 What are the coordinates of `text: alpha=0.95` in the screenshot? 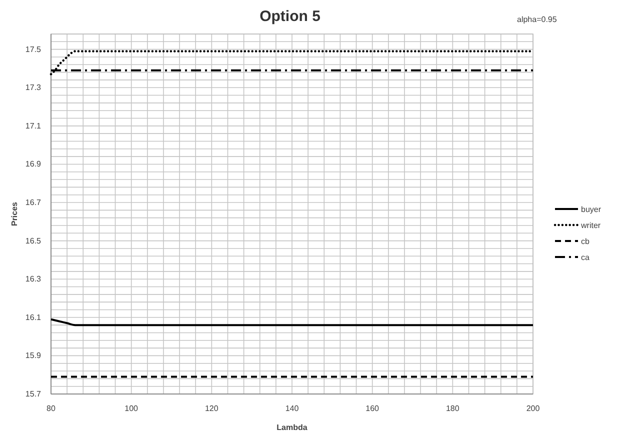 It's located at (537, 19).